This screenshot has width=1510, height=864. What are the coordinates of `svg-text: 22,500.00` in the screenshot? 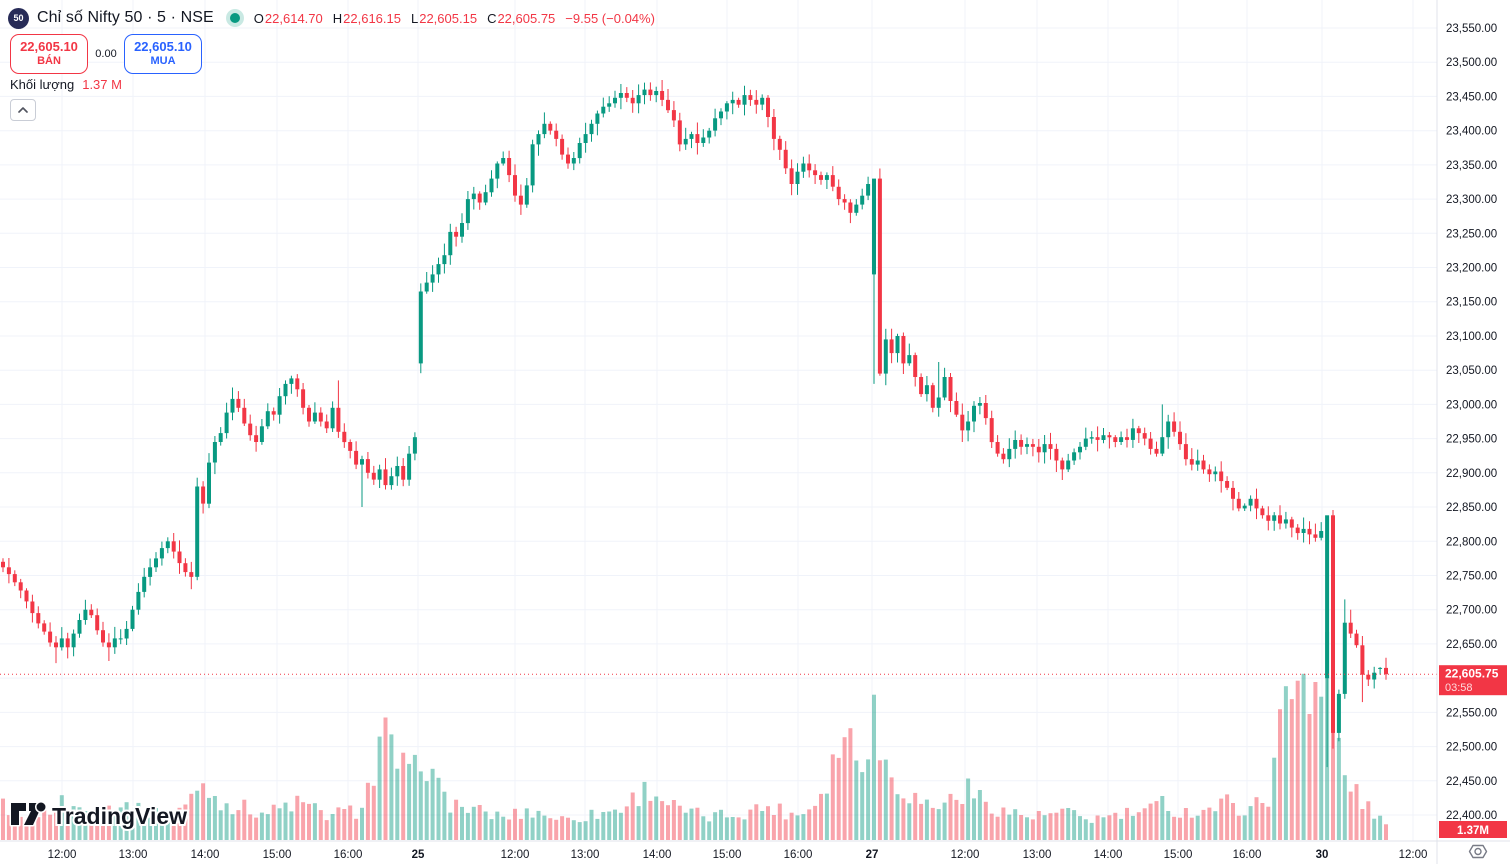 It's located at (1471, 748).